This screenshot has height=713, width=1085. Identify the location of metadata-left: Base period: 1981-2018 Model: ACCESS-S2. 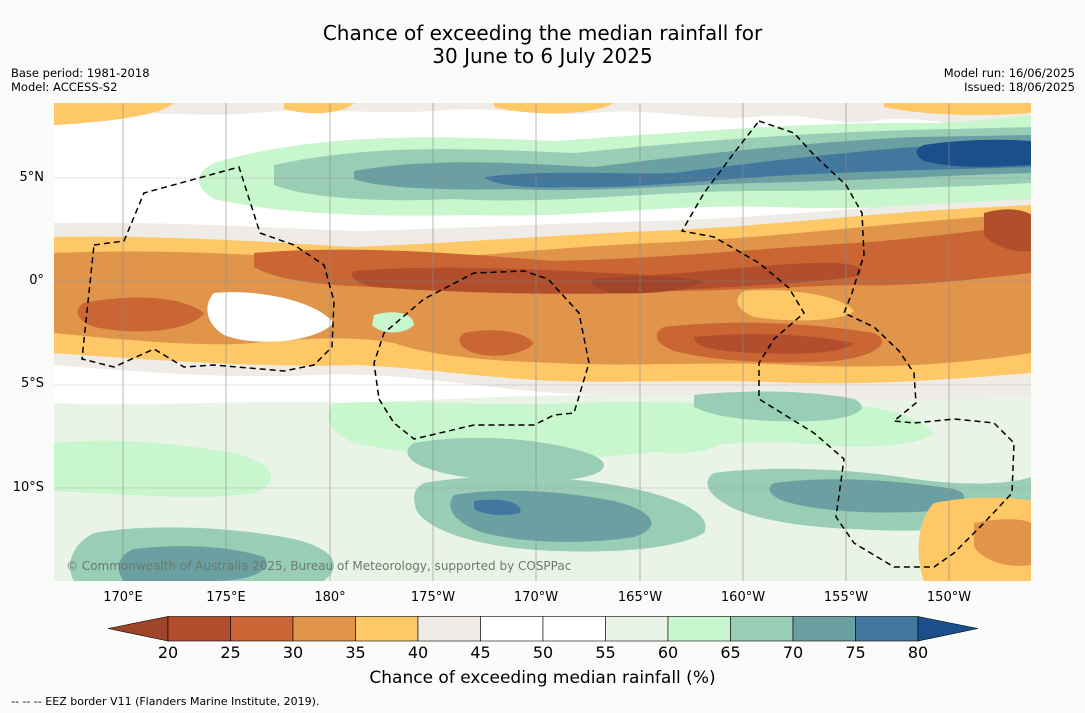
(80, 80).